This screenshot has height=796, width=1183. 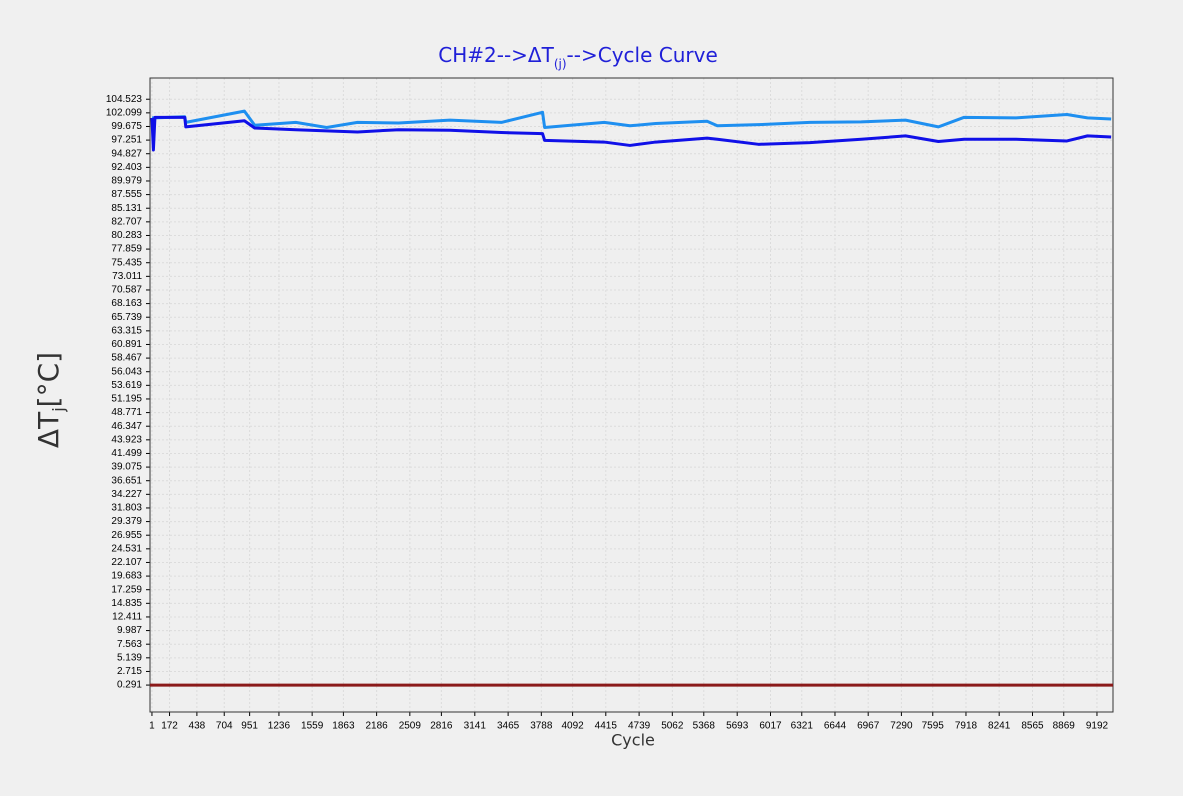 I want to click on y-tick-label: 104.523, so click(x=124, y=99).